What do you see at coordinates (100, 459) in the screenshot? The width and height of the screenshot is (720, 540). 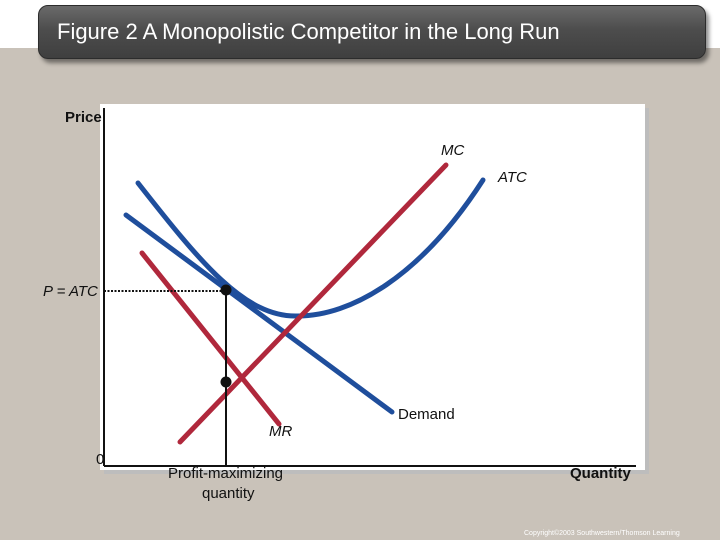 I see `origin-label: 0` at bounding box center [100, 459].